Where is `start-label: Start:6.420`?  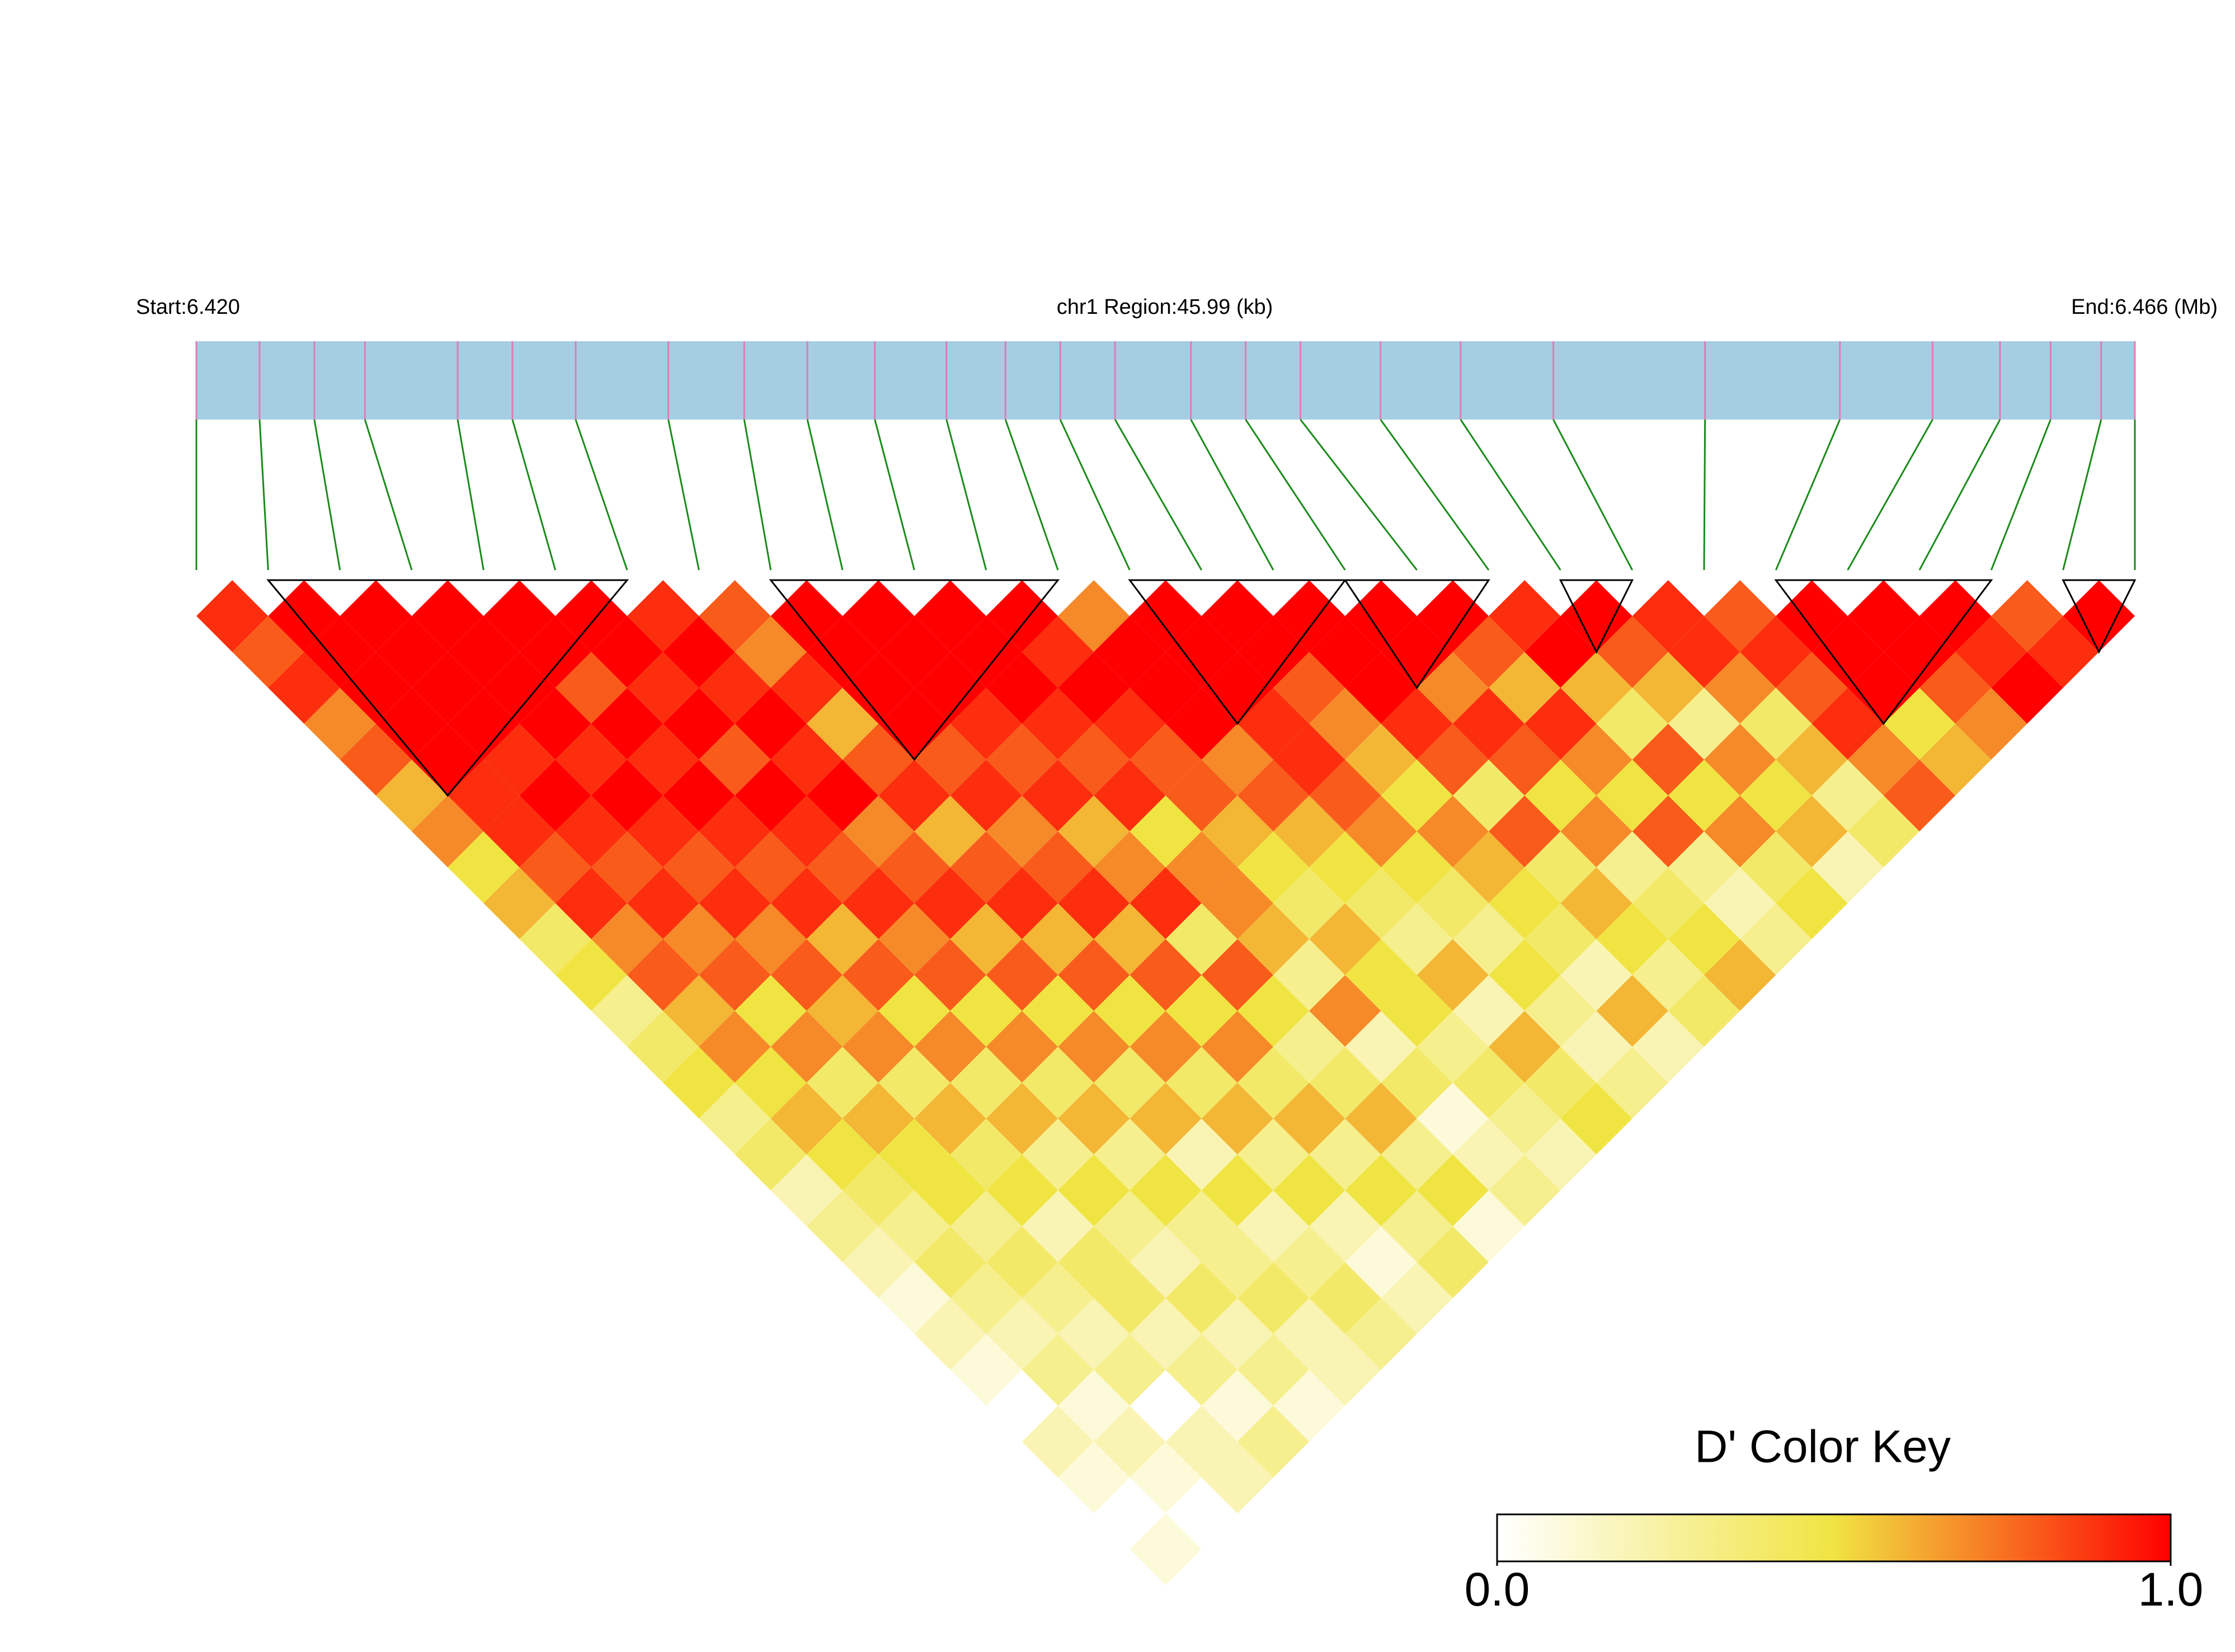 start-label: Start:6.420 is located at coordinates (188, 307).